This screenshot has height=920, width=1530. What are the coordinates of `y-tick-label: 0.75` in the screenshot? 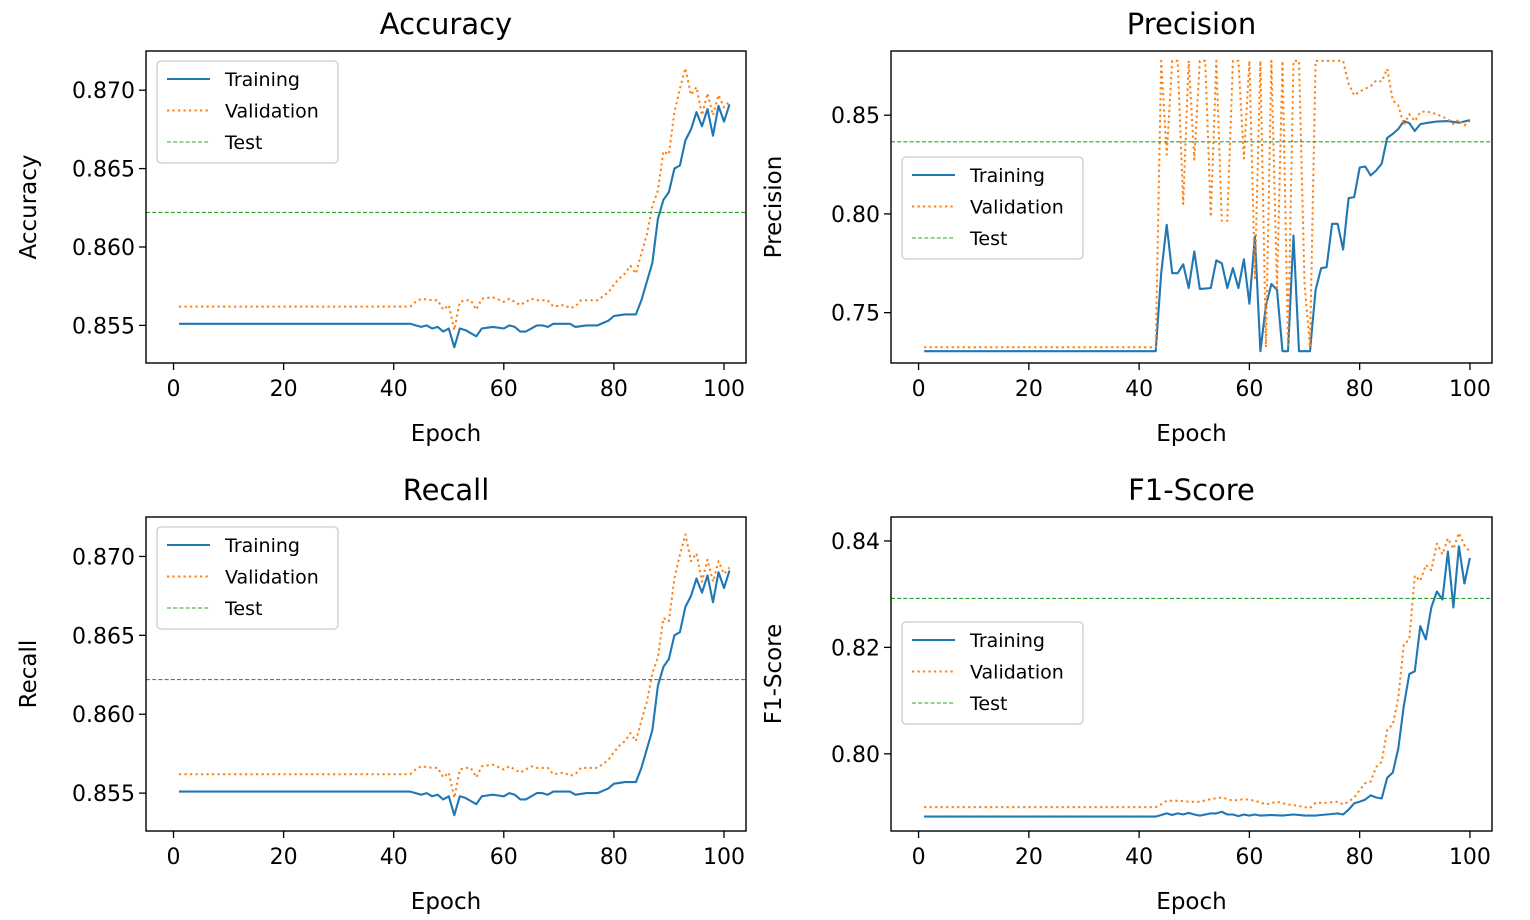 It's located at (855, 314).